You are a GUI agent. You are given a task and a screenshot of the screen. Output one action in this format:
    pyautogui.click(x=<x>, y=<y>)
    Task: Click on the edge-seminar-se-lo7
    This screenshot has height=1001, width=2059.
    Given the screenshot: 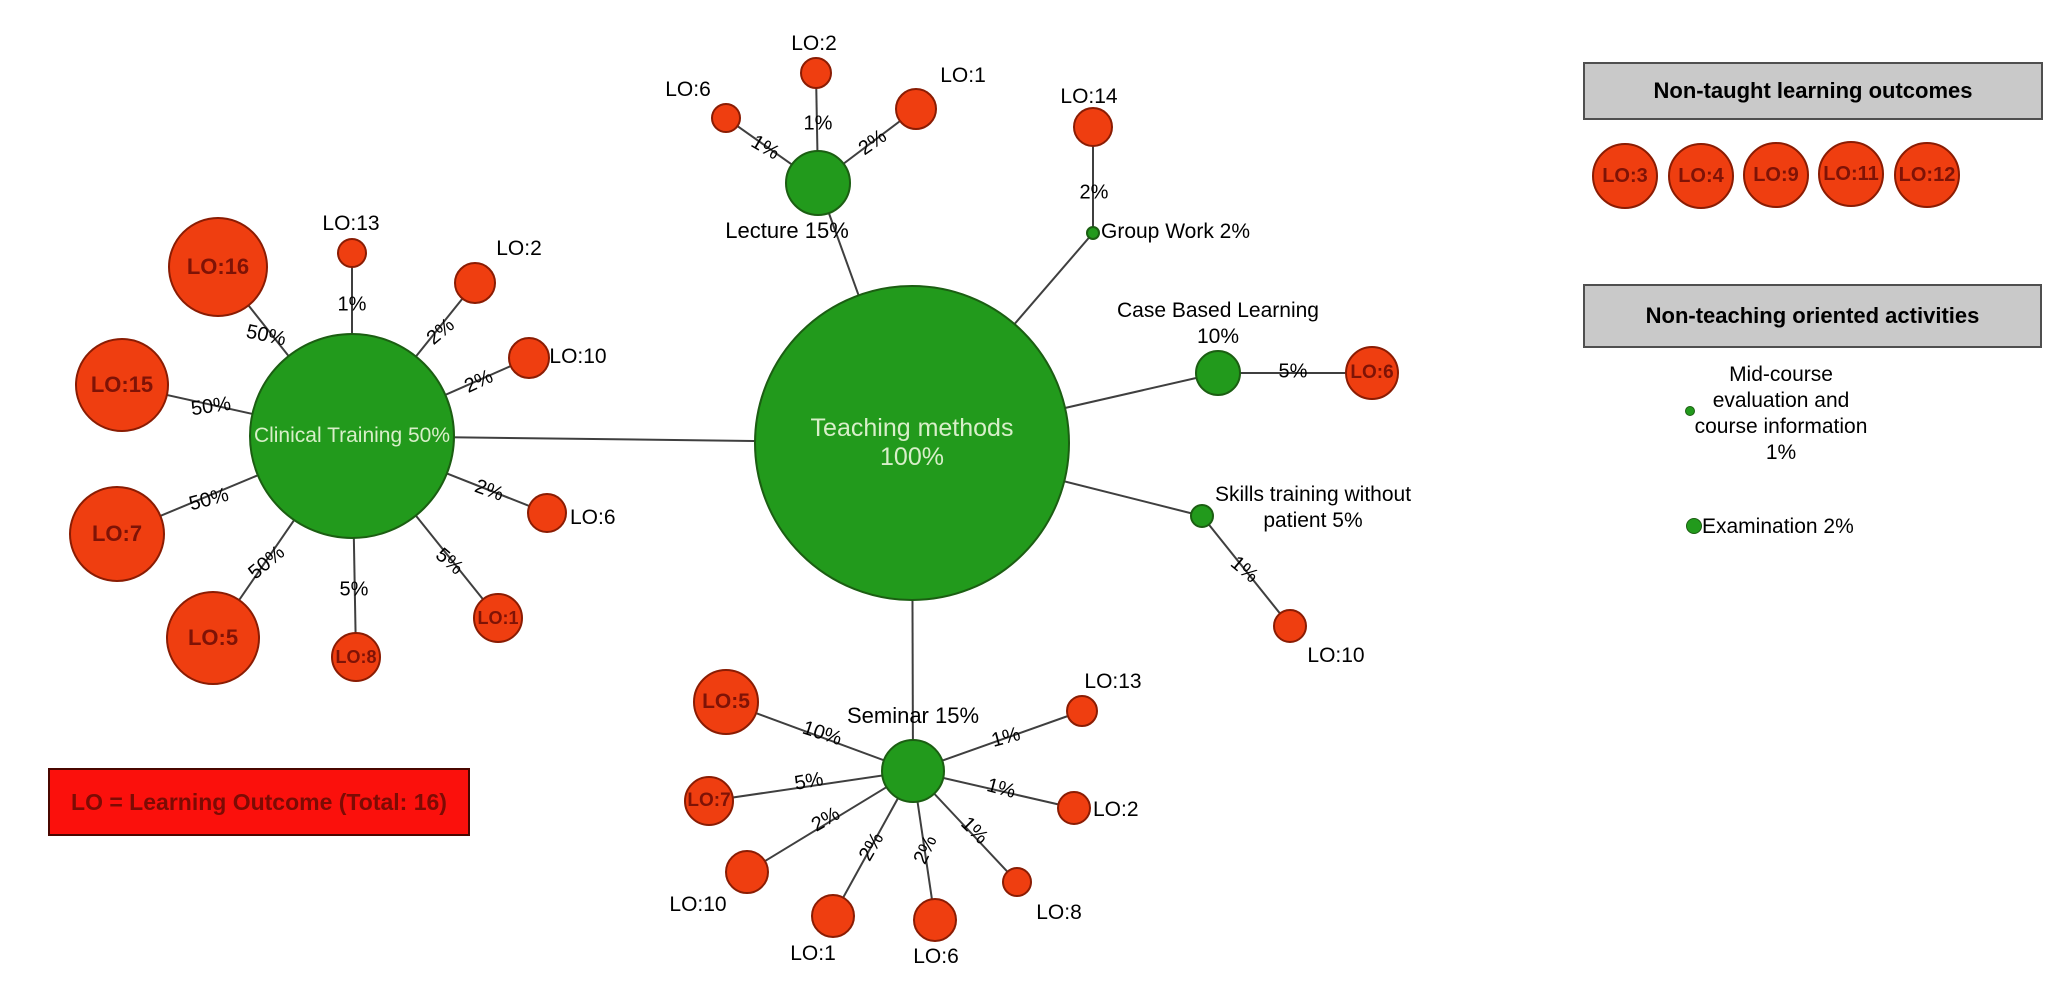 What is the action you would take?
    pyautogui.click(x=811, y=786)
    